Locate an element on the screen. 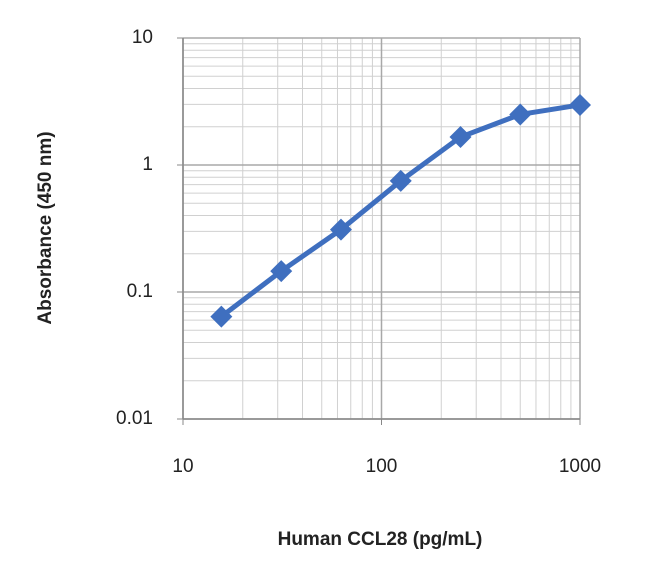  x-tick-label: 10 is located at coordinates (182, 466).